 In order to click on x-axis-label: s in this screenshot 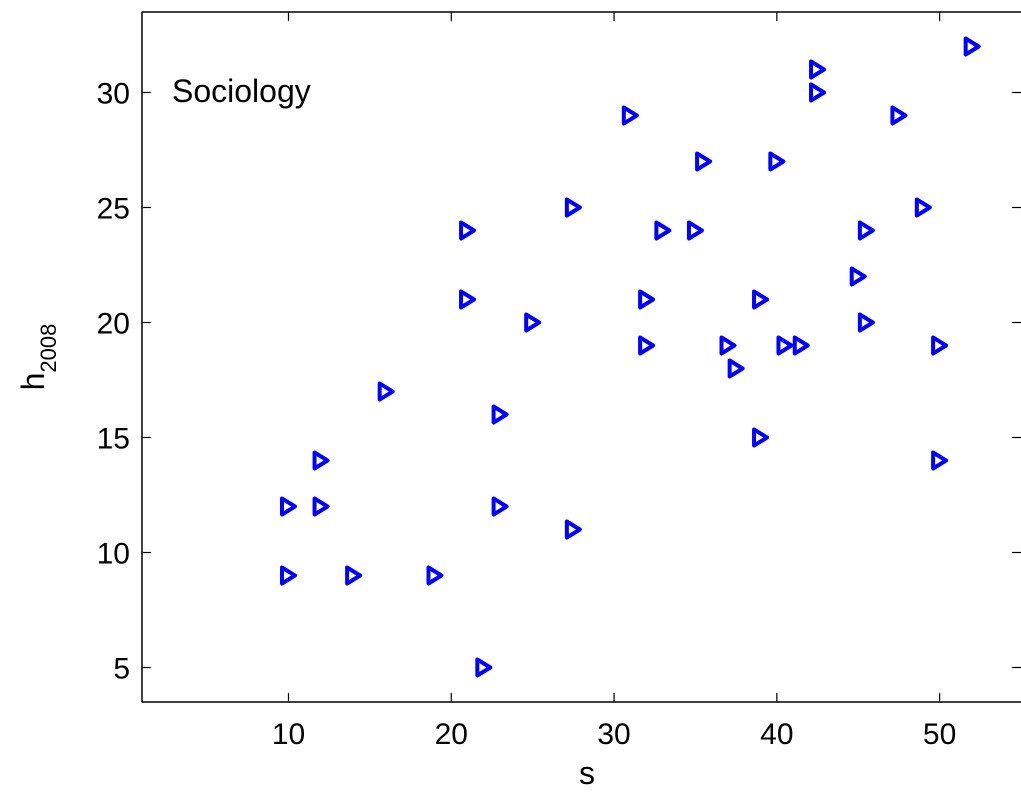, I will do `click(587, 773)`.